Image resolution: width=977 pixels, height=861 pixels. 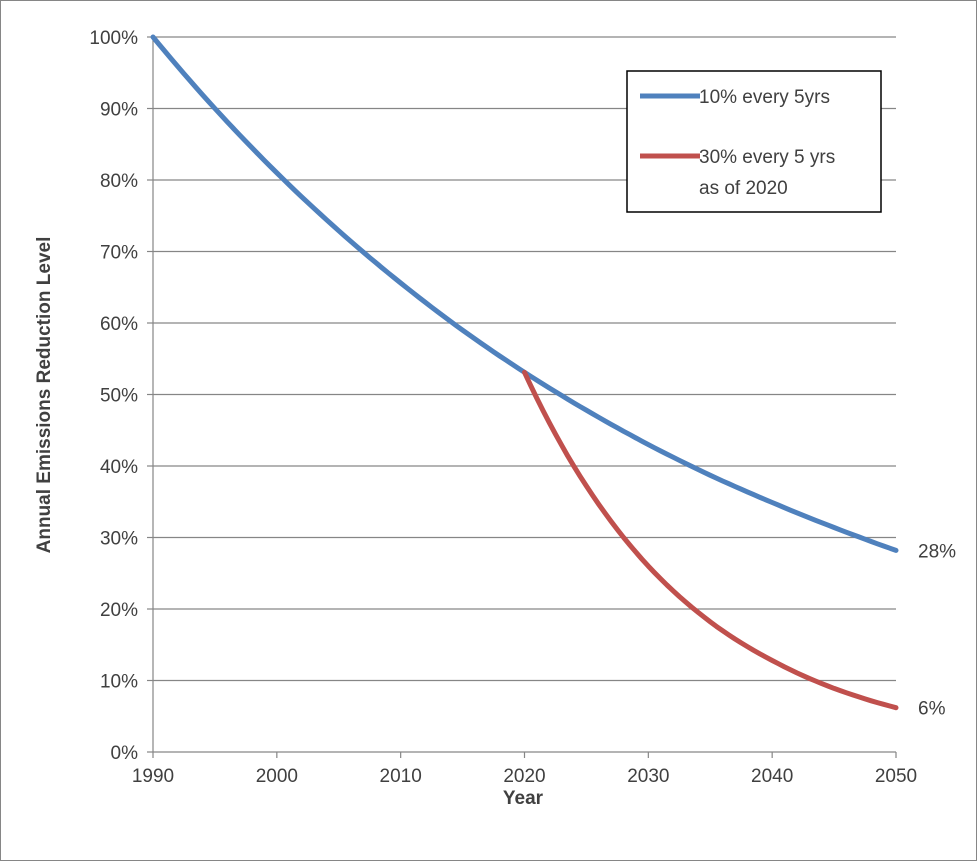 I want to click on x-tick-label: 1990, so click(x=153, y=776).